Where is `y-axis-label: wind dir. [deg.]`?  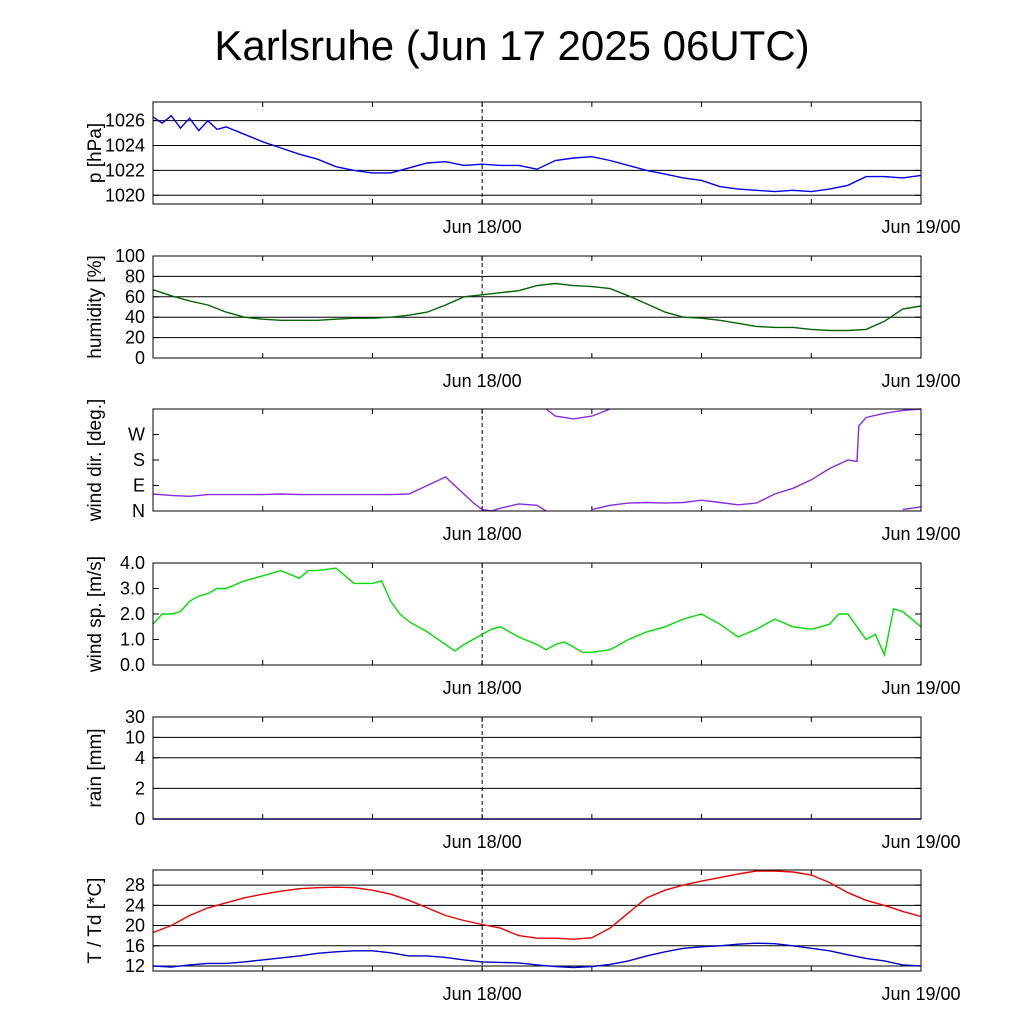
y-axis-label: wind dir. [deg.] is located at coordinates (95, 461).